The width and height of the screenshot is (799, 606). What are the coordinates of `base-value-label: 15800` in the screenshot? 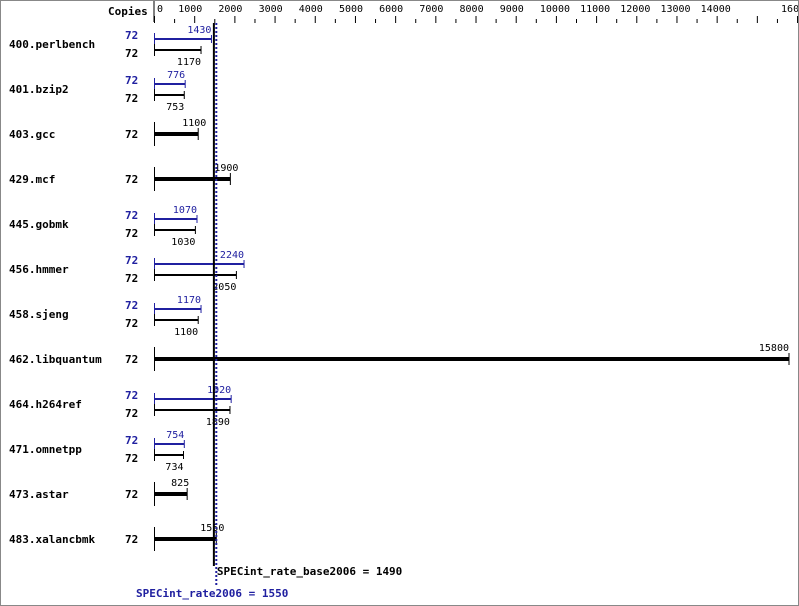 It's located at (774, 348).